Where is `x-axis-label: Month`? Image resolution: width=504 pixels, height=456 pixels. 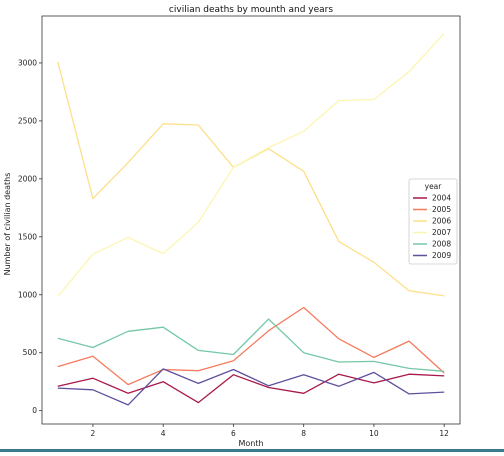 x-axis-label: Month is located at coordinates (250, 443).